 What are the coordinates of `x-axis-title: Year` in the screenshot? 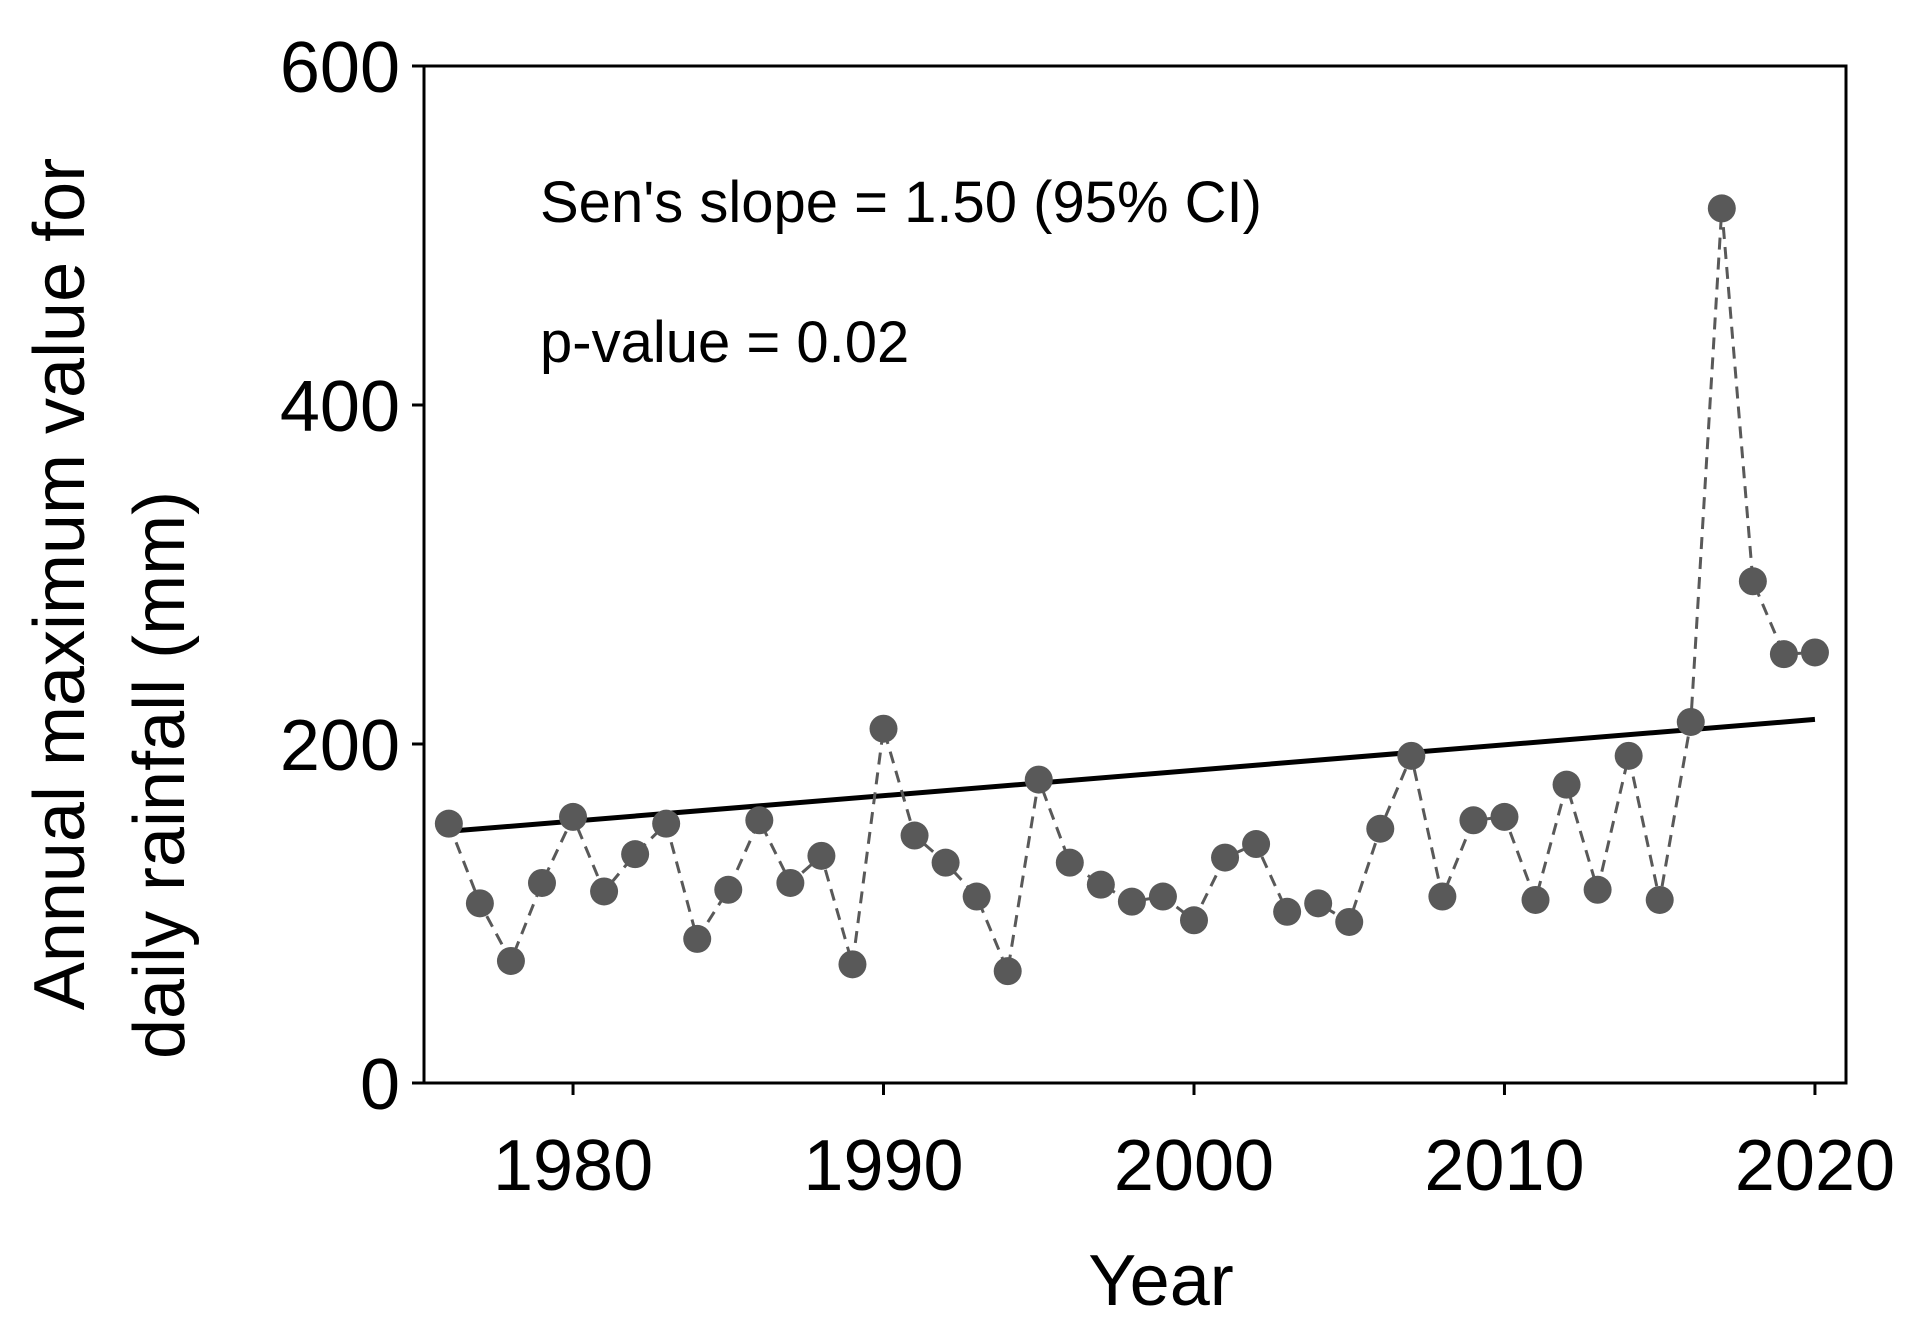 It's located at (1160, 1281).